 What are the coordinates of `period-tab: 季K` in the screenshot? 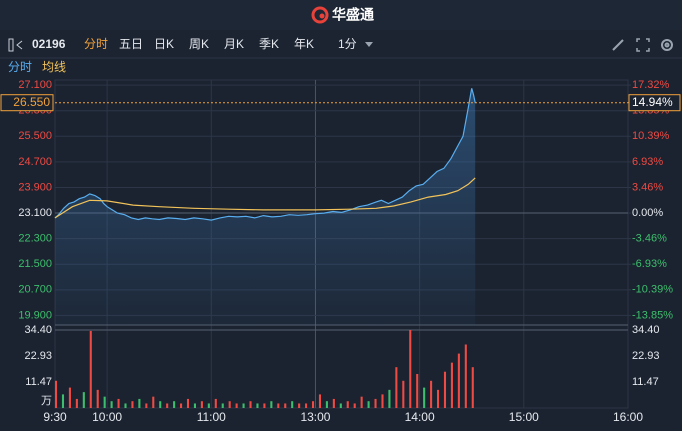 It's located at (269, 44).